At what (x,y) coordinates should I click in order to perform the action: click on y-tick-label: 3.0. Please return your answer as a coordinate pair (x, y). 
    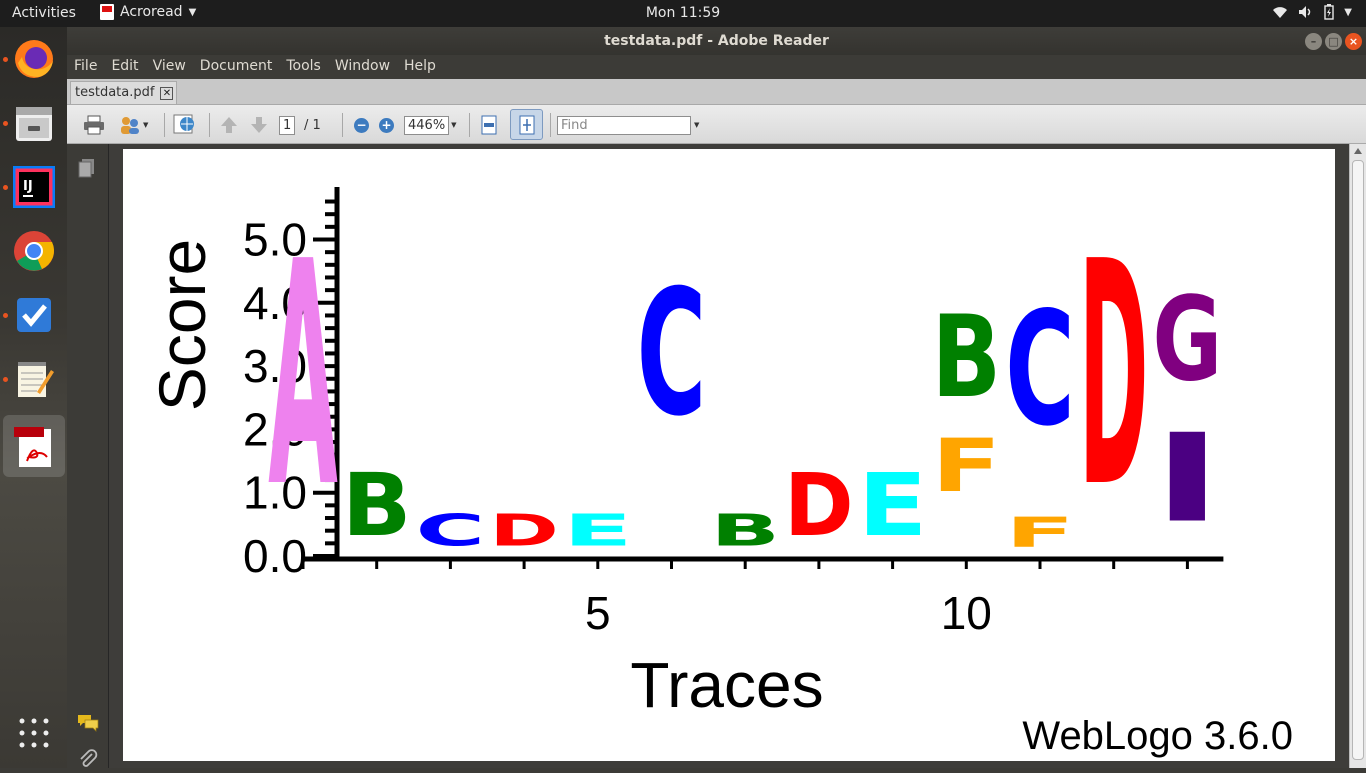
    Looking at the image, I should click on (275, 366).